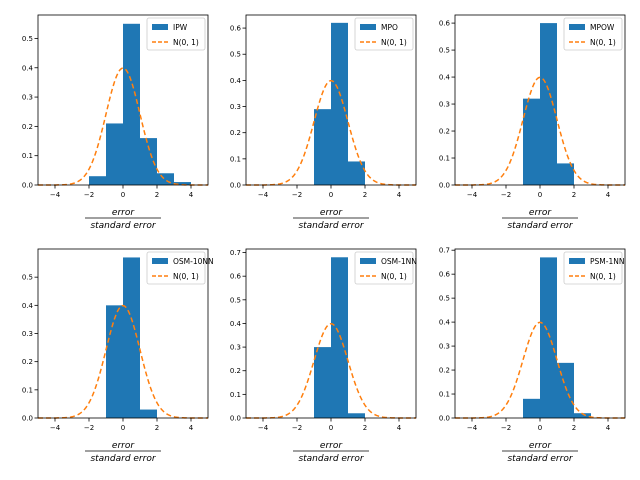 The width and height of the screenshot is (640, 480). Describe the element at coordinates (385, 268) in the screenshot. I see `legend: OSM-1NN N(0, 1)` at that location.